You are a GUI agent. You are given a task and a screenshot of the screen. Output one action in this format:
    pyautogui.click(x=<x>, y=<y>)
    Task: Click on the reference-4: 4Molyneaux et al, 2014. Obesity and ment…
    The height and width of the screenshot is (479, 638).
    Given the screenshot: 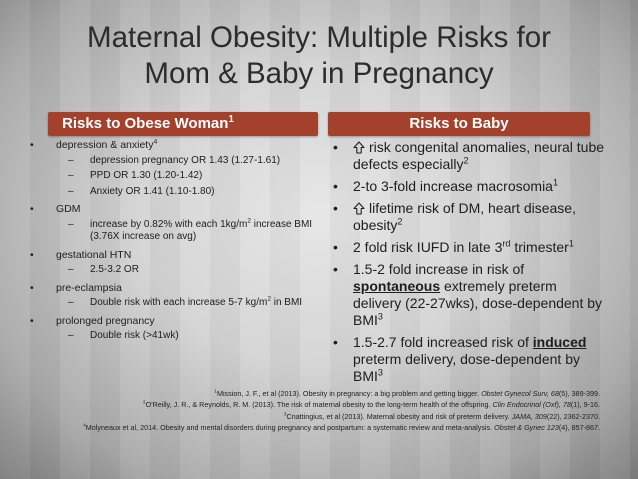 What is the action you would take?
    pyautogui.click(x=320, y=427)
    